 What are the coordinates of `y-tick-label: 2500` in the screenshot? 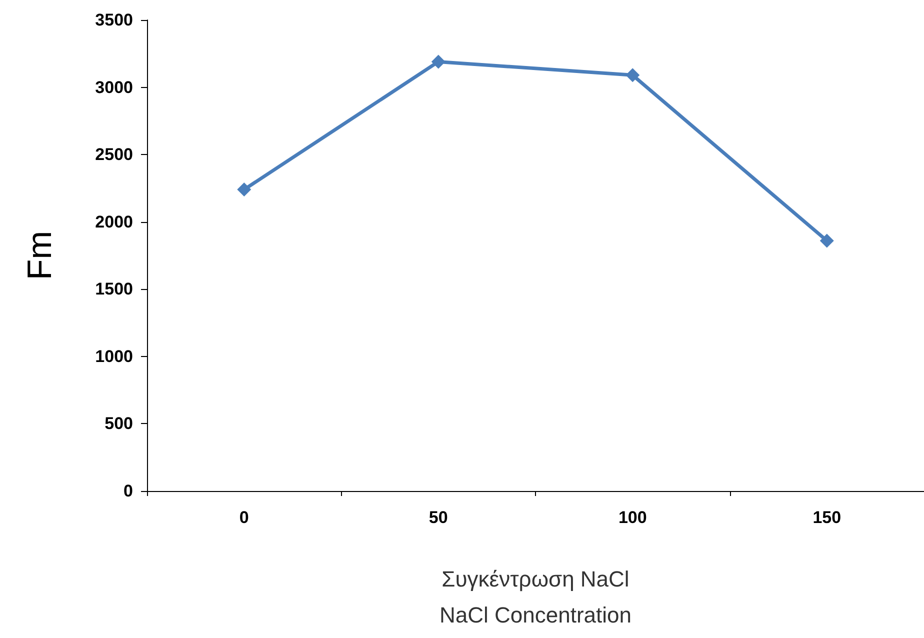 It's located at (114, 154).